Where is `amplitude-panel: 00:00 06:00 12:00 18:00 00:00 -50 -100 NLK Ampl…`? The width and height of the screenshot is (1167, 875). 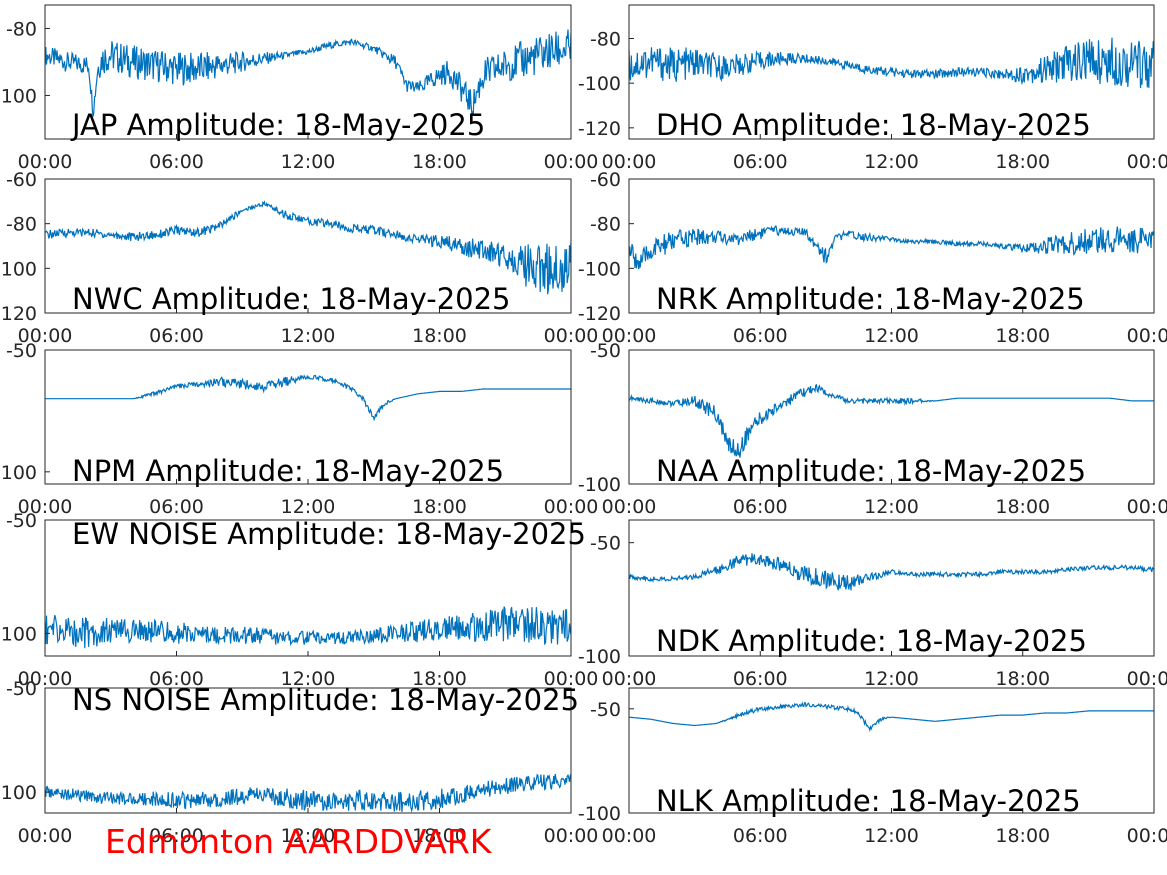 amplitude-panel: 00:00 06:00 12:00 18:00 00:00 -50 -100 NLK Ampl… is located at coordinates (872, 767).